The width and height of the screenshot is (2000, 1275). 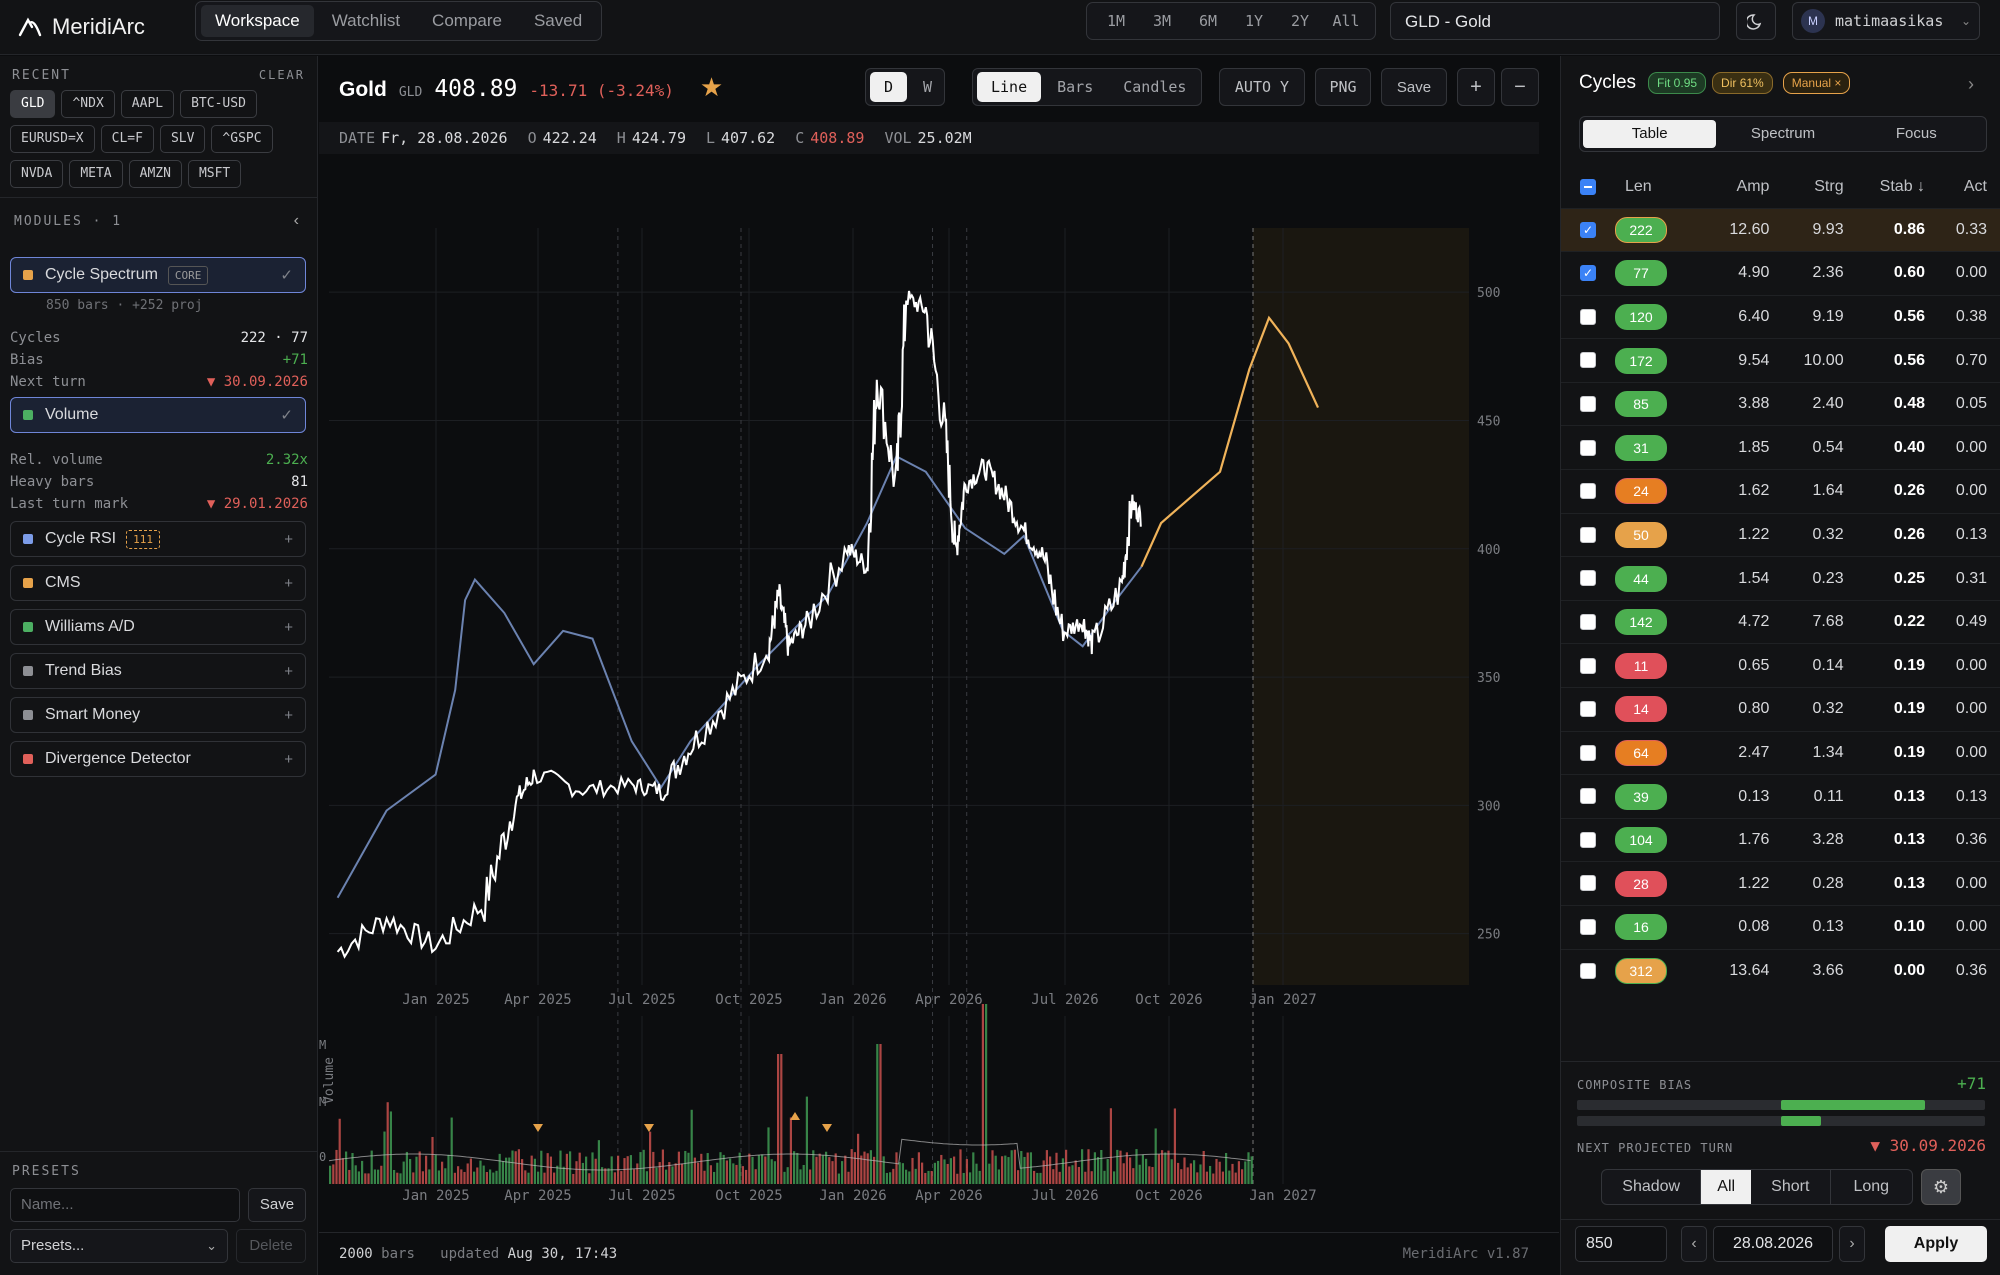 What do you see at coordinates (1780, 796) in the screenshot?
I see `table-row: 39 0.13 0.11 0.13 0.13` at bounding box center [1780, 796].